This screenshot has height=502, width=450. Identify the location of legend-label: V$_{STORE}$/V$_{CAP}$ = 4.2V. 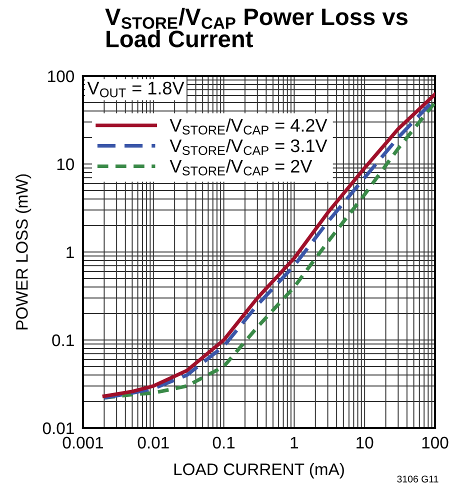
(249, 126).